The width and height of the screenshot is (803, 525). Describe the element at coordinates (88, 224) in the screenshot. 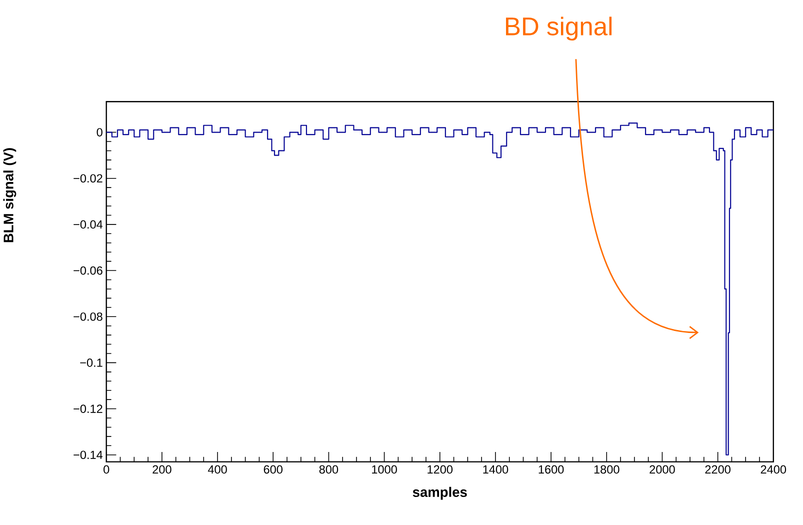

I see `y-tick-label: −0.04` at that location.